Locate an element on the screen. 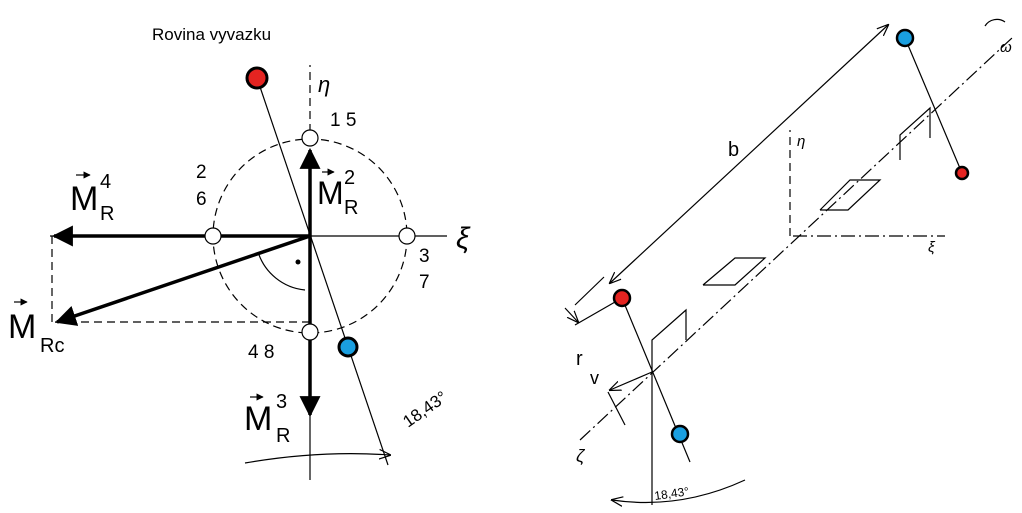 This screenshot has height=513, width=1022. plane-label: Rovina vyvazku is located at coordinates (211, 34).